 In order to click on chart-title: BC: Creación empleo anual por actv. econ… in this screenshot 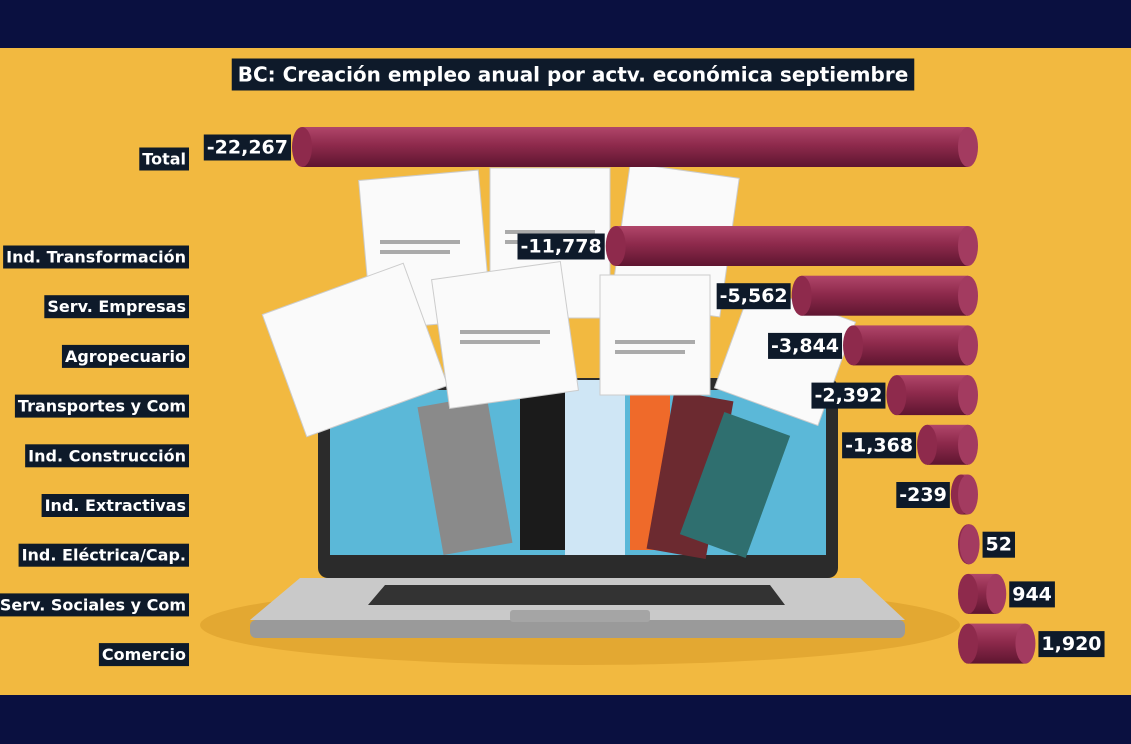, I will do `click(573, 75)`.